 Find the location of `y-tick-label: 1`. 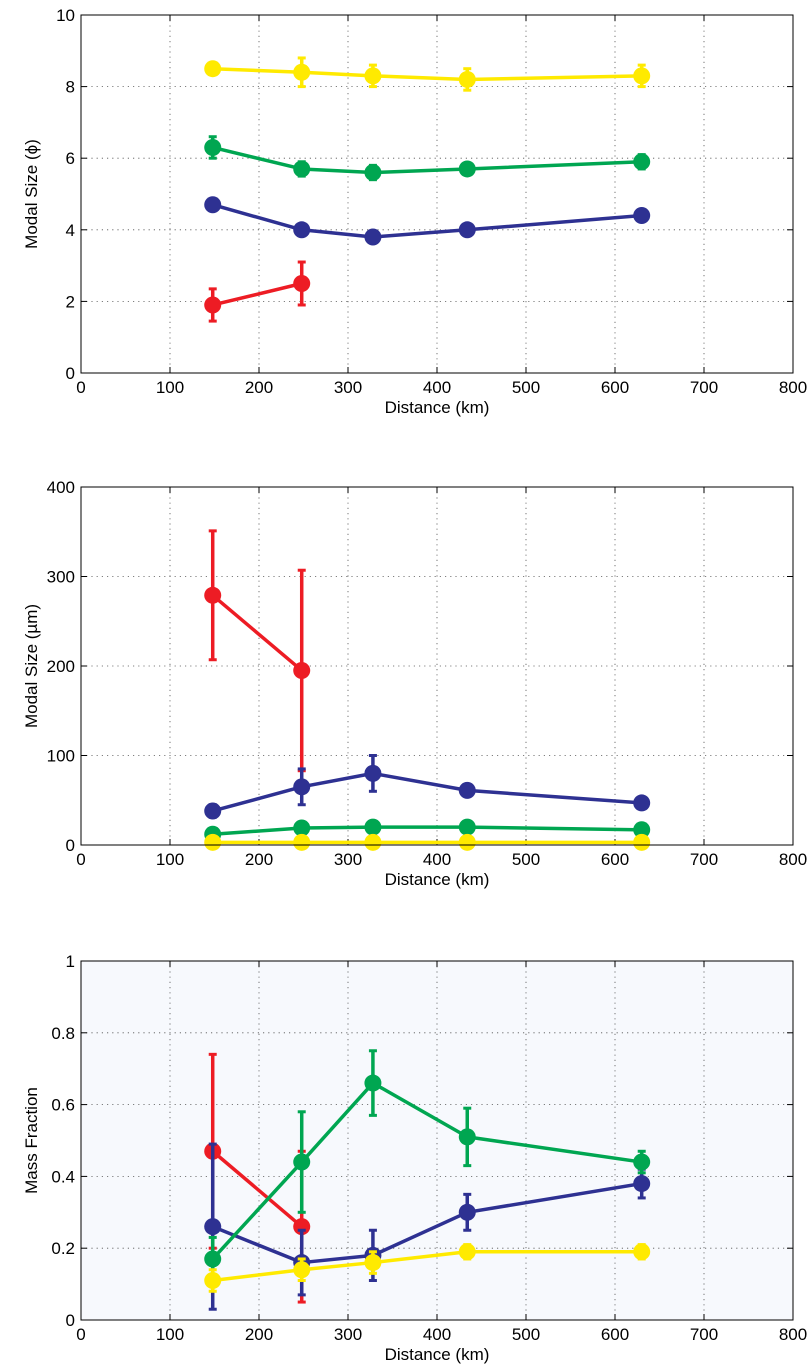

y-tick-label: 1 is located at coordinates (70, 961).